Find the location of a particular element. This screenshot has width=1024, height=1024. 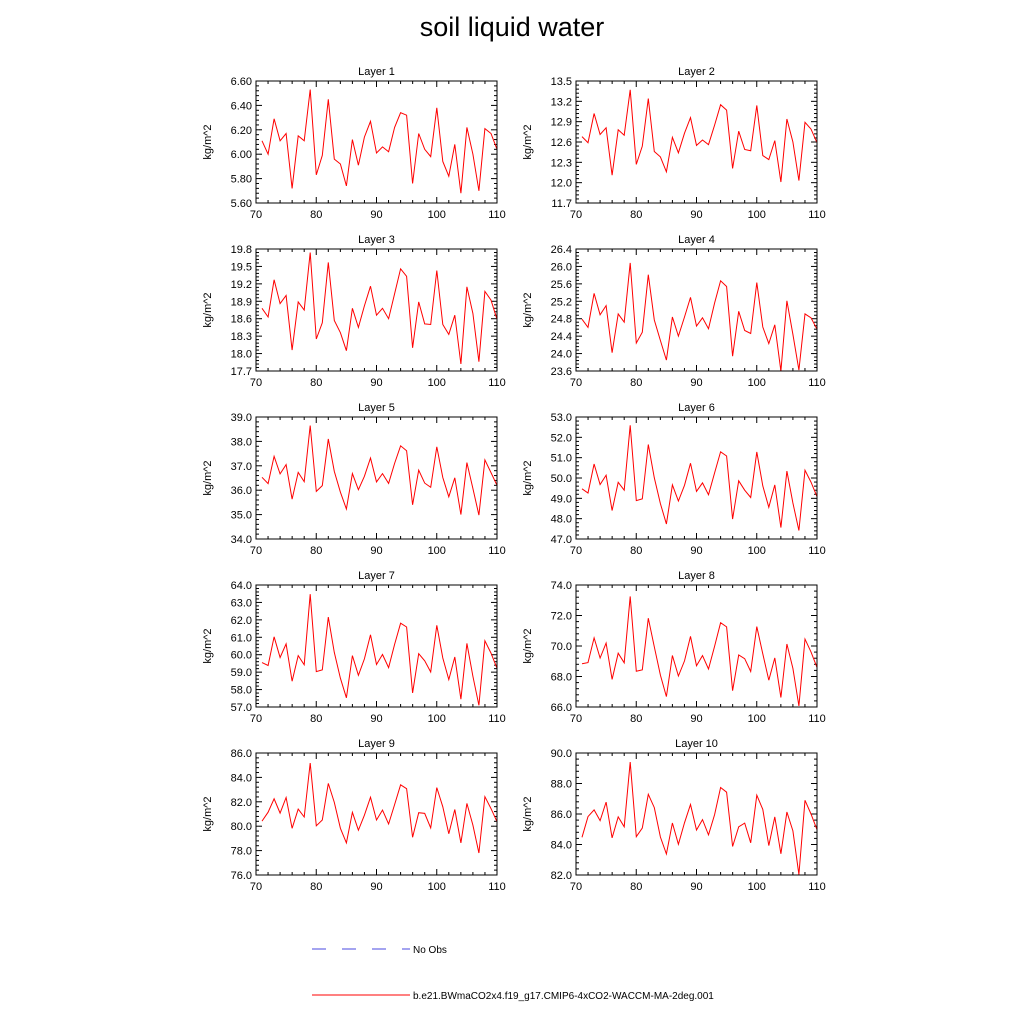

y-tick-label: 6.00 is located at coordinates (241, 155).